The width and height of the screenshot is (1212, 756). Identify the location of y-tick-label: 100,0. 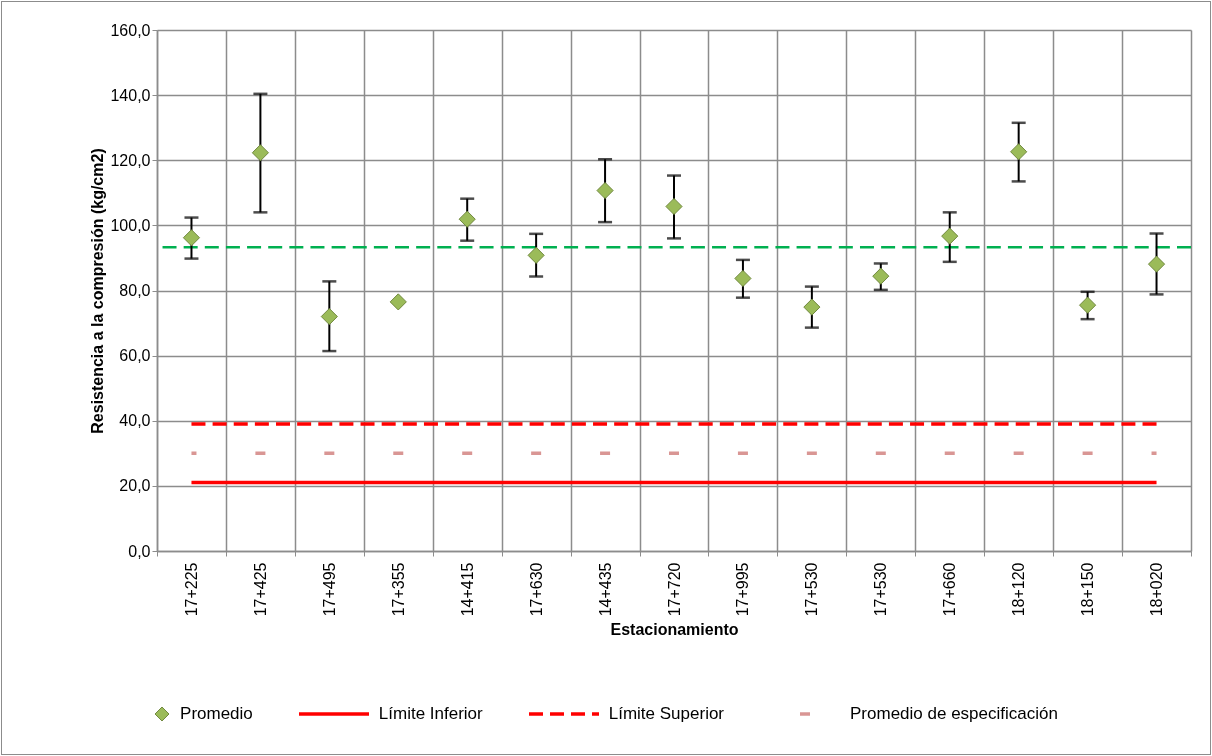
(130, 225).